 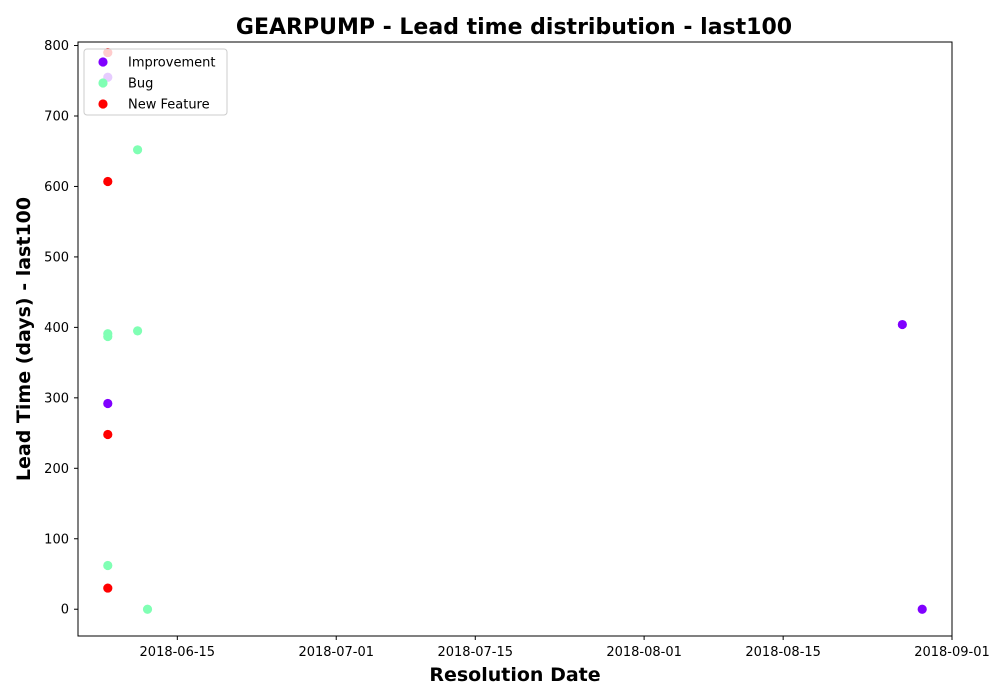 I want to click on x-tick-label: 2018-07-15, so click(x=475, y=652).